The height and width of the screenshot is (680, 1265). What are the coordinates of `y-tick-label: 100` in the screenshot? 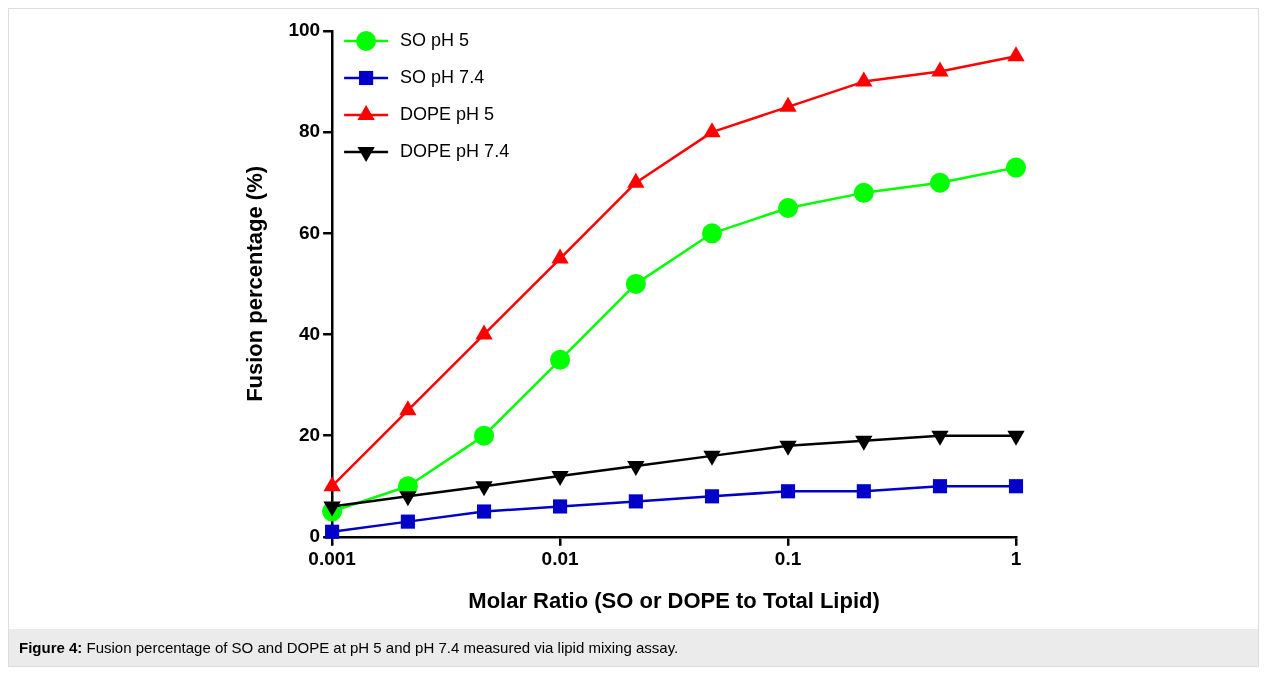 It's located at (304, 30).